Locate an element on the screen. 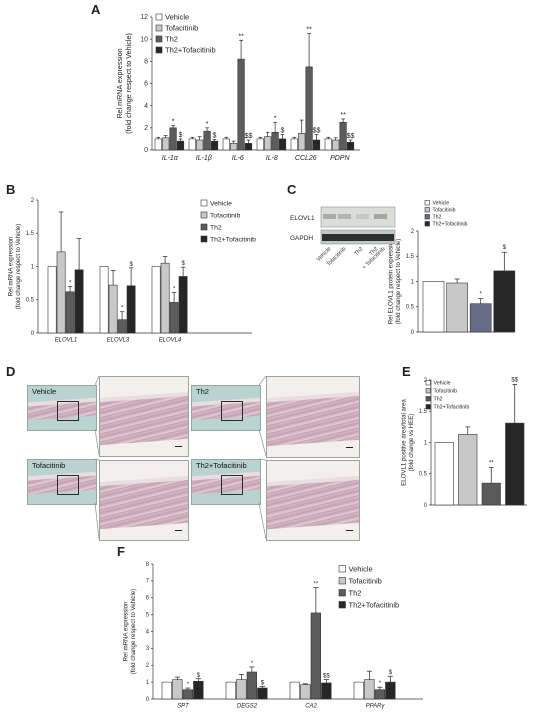 This screenshot has height=716, width=550. panel-letter-c: C is located at coordinates (292, 189).